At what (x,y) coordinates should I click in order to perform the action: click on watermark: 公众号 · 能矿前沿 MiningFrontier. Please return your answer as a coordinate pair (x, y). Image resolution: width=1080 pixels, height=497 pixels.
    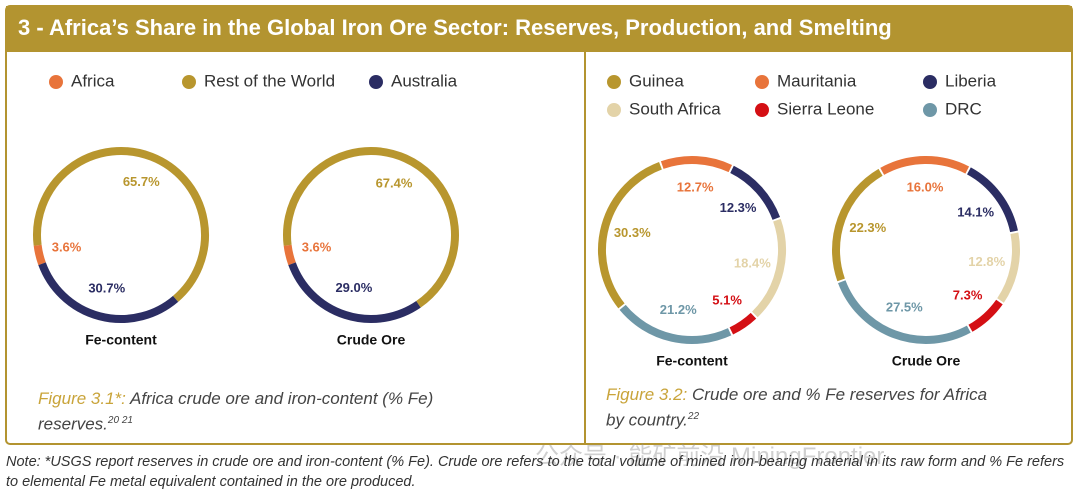
    Looking at the image, I should click on (710, 456).